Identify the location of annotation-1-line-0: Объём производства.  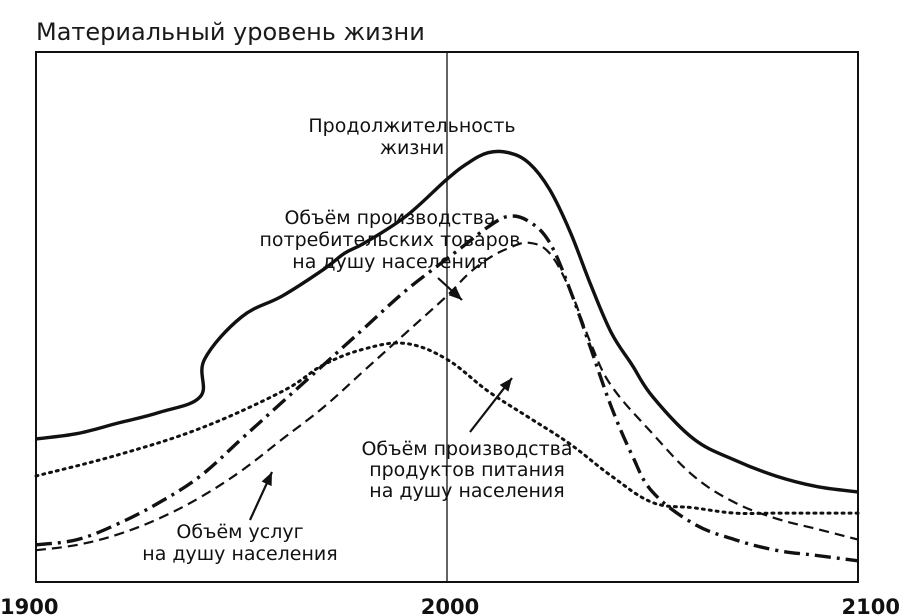
(389, 218).